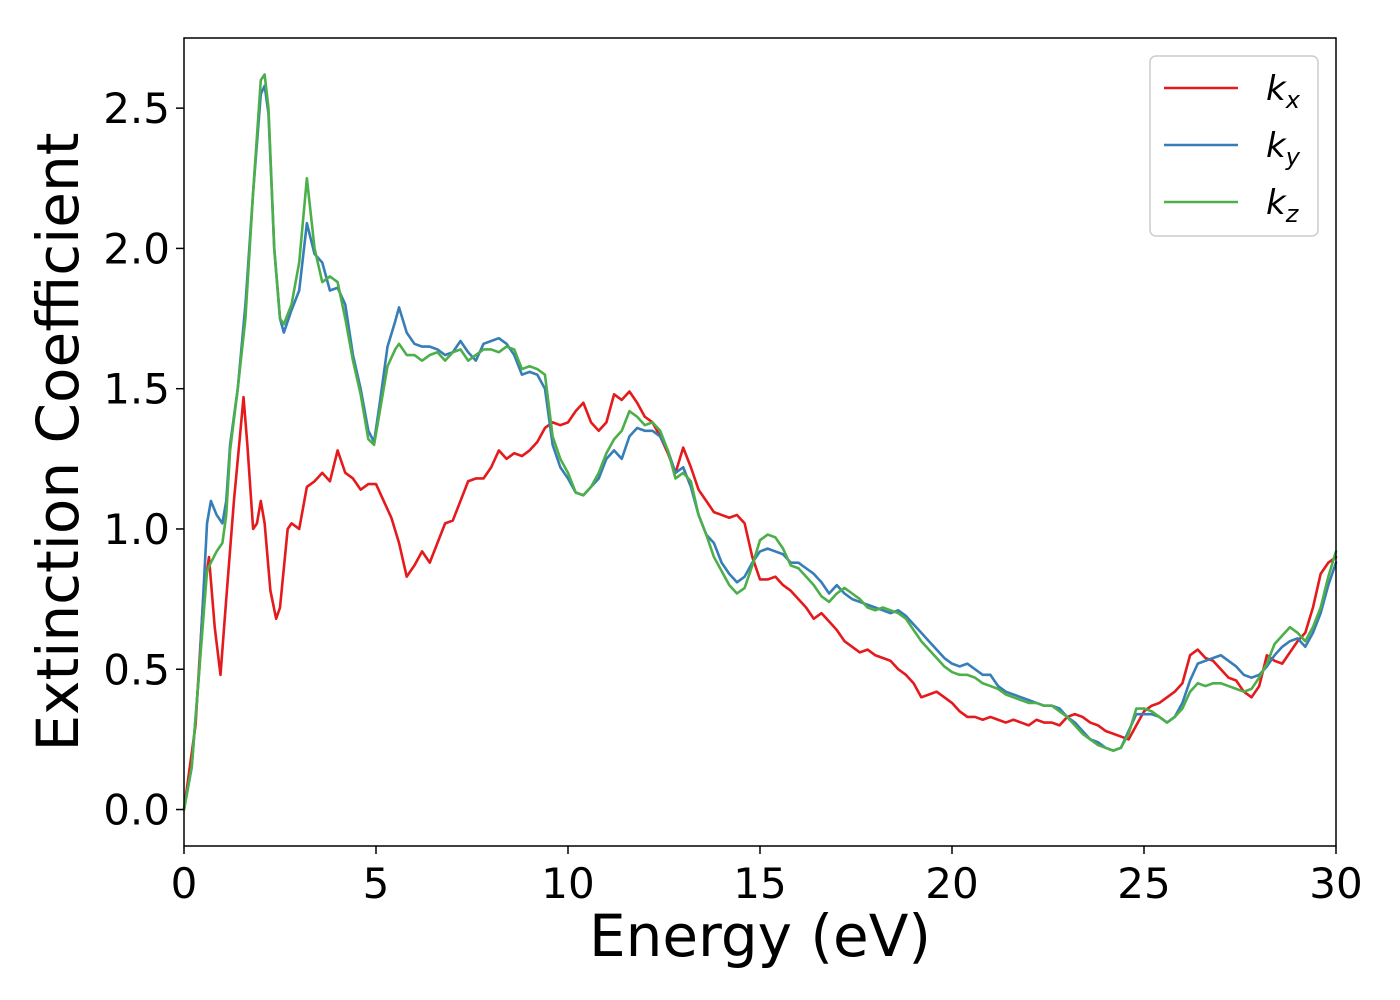 The image size is (1400, 1000). I want to click on x-tick-label: 25, so click(1143, 883).